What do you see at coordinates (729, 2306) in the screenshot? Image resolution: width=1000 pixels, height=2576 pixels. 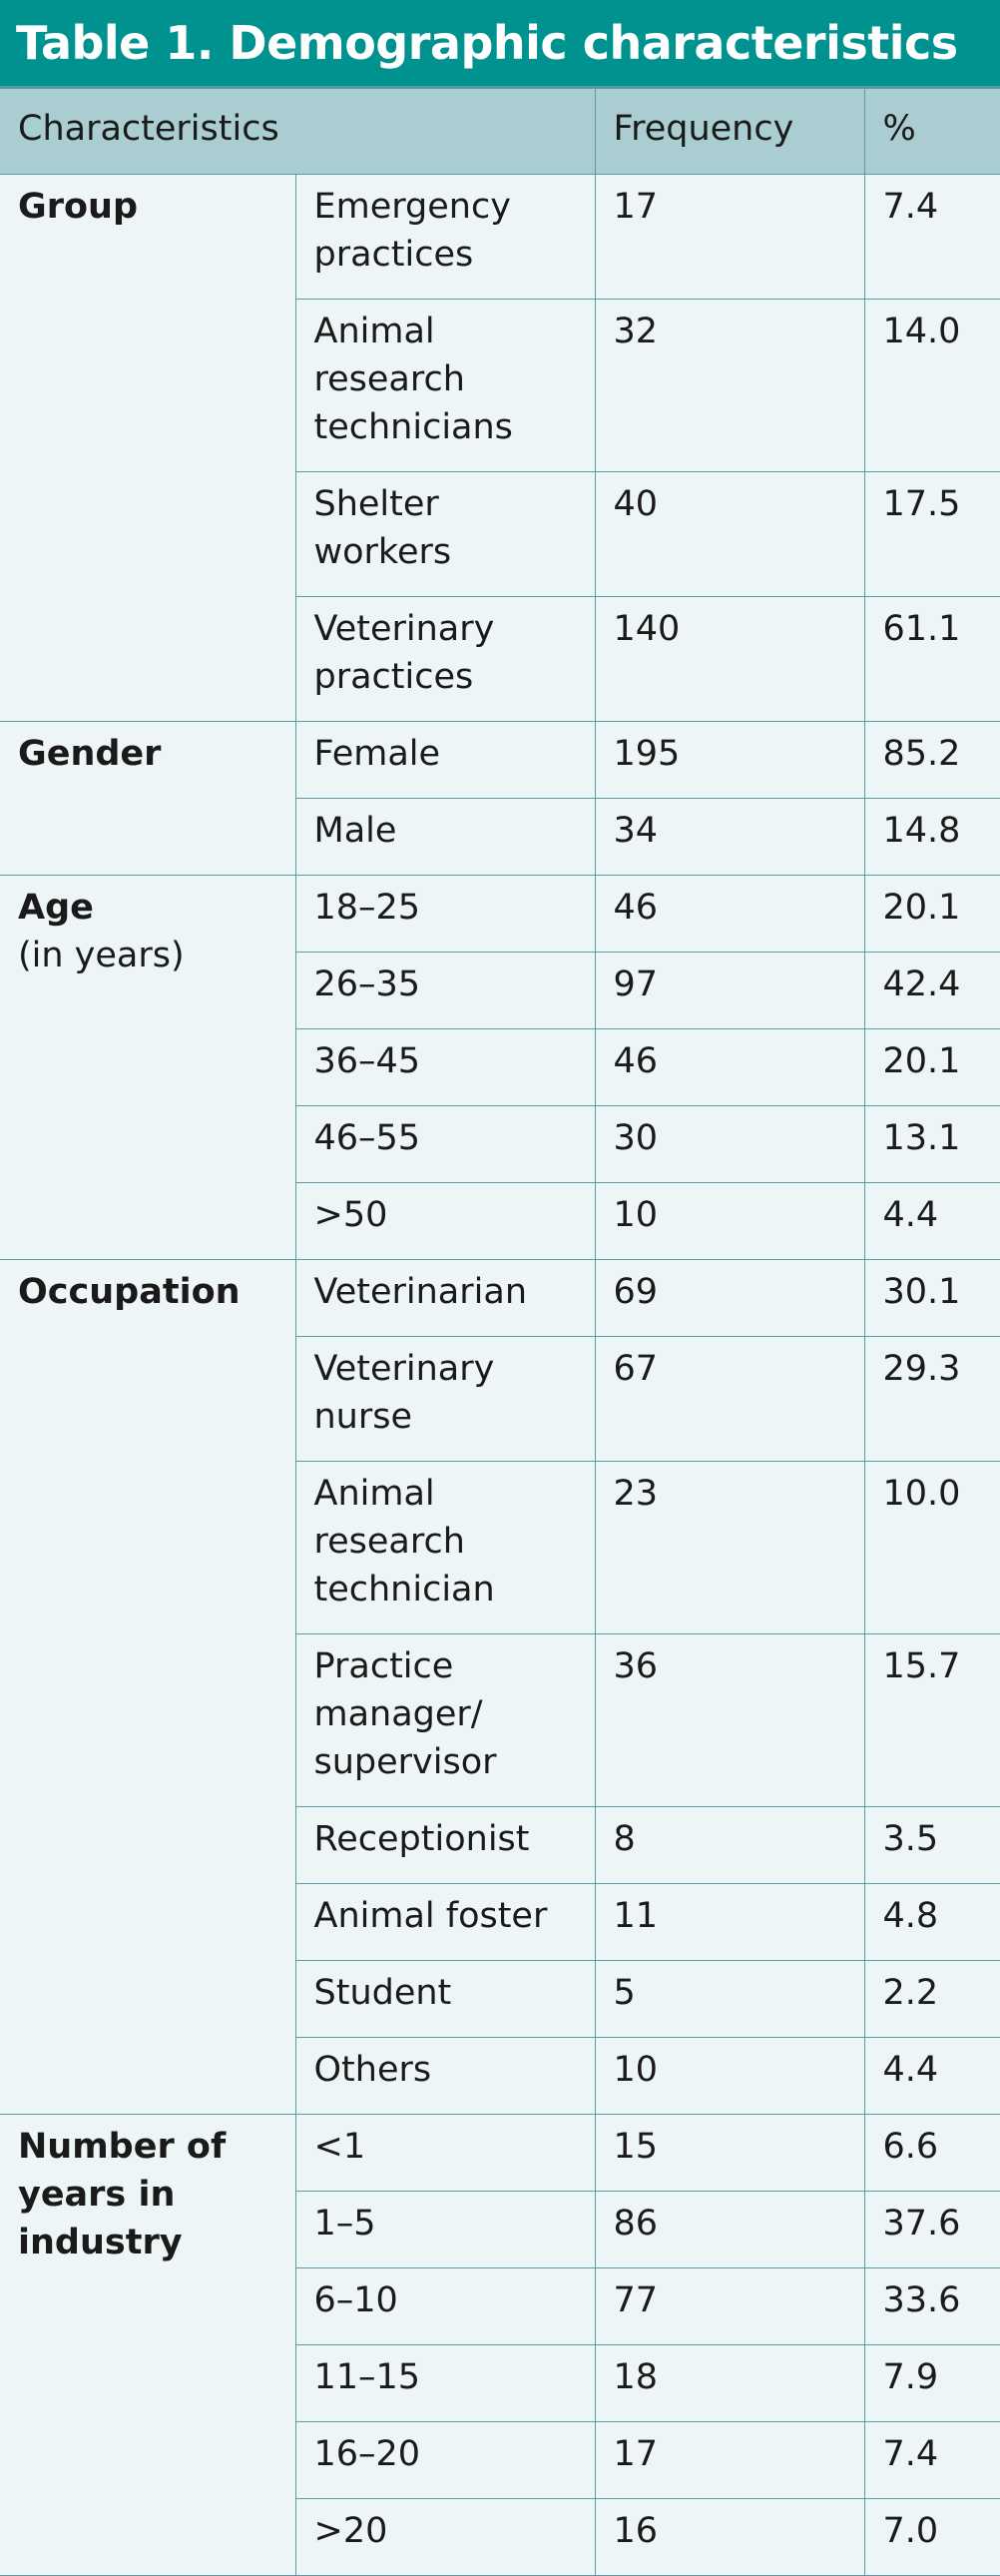 I see `frequency-cell: 77` at bounding box center [729, 2306].